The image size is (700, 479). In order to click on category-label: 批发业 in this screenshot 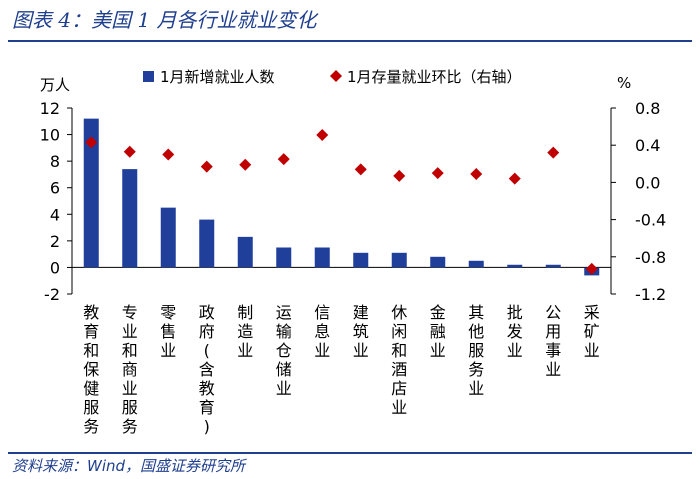, I will do `click(515, 331)`.